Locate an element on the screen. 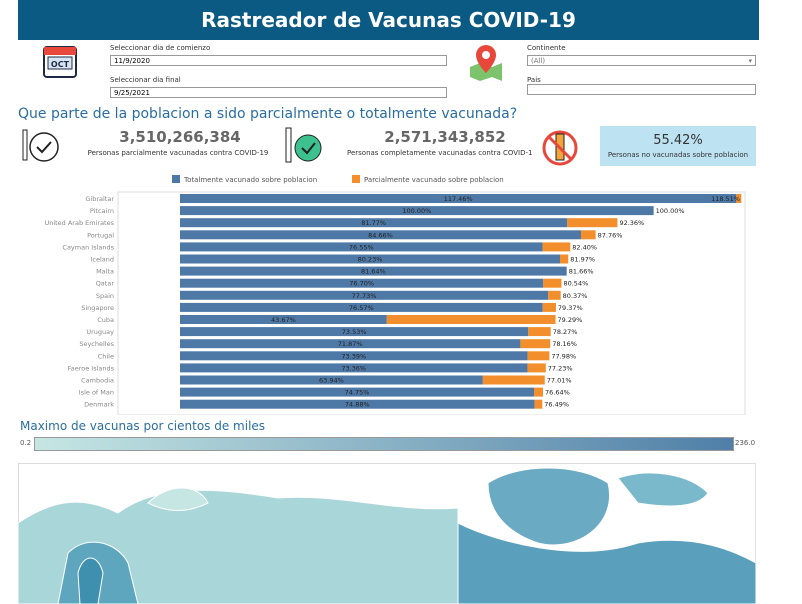 The width and height of the screenshot is (802, 604). total-label: 80.37% is located at coordinates (575, 296).